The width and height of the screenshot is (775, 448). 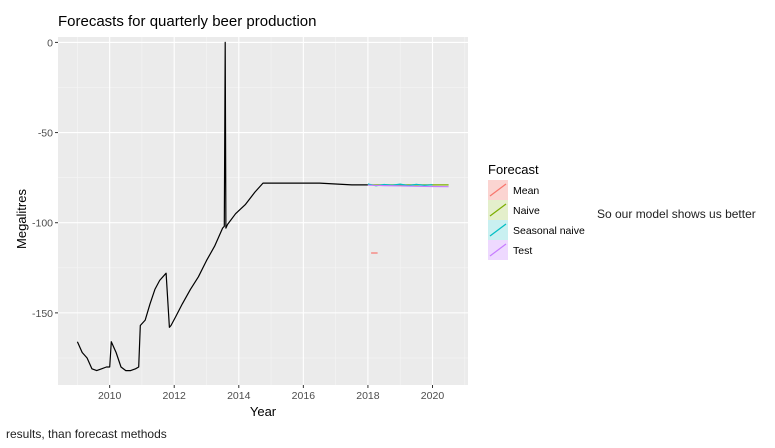 I want to click on legend-label: Seasonal naive, so click(x=549, y=231).